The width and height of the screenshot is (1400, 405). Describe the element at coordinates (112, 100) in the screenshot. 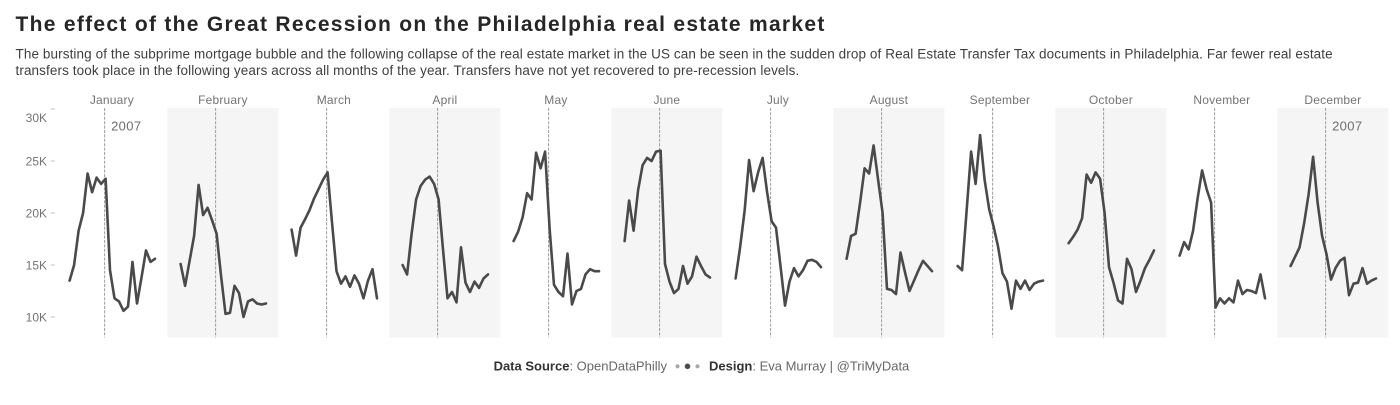

I see `svg-text: January` at that location.